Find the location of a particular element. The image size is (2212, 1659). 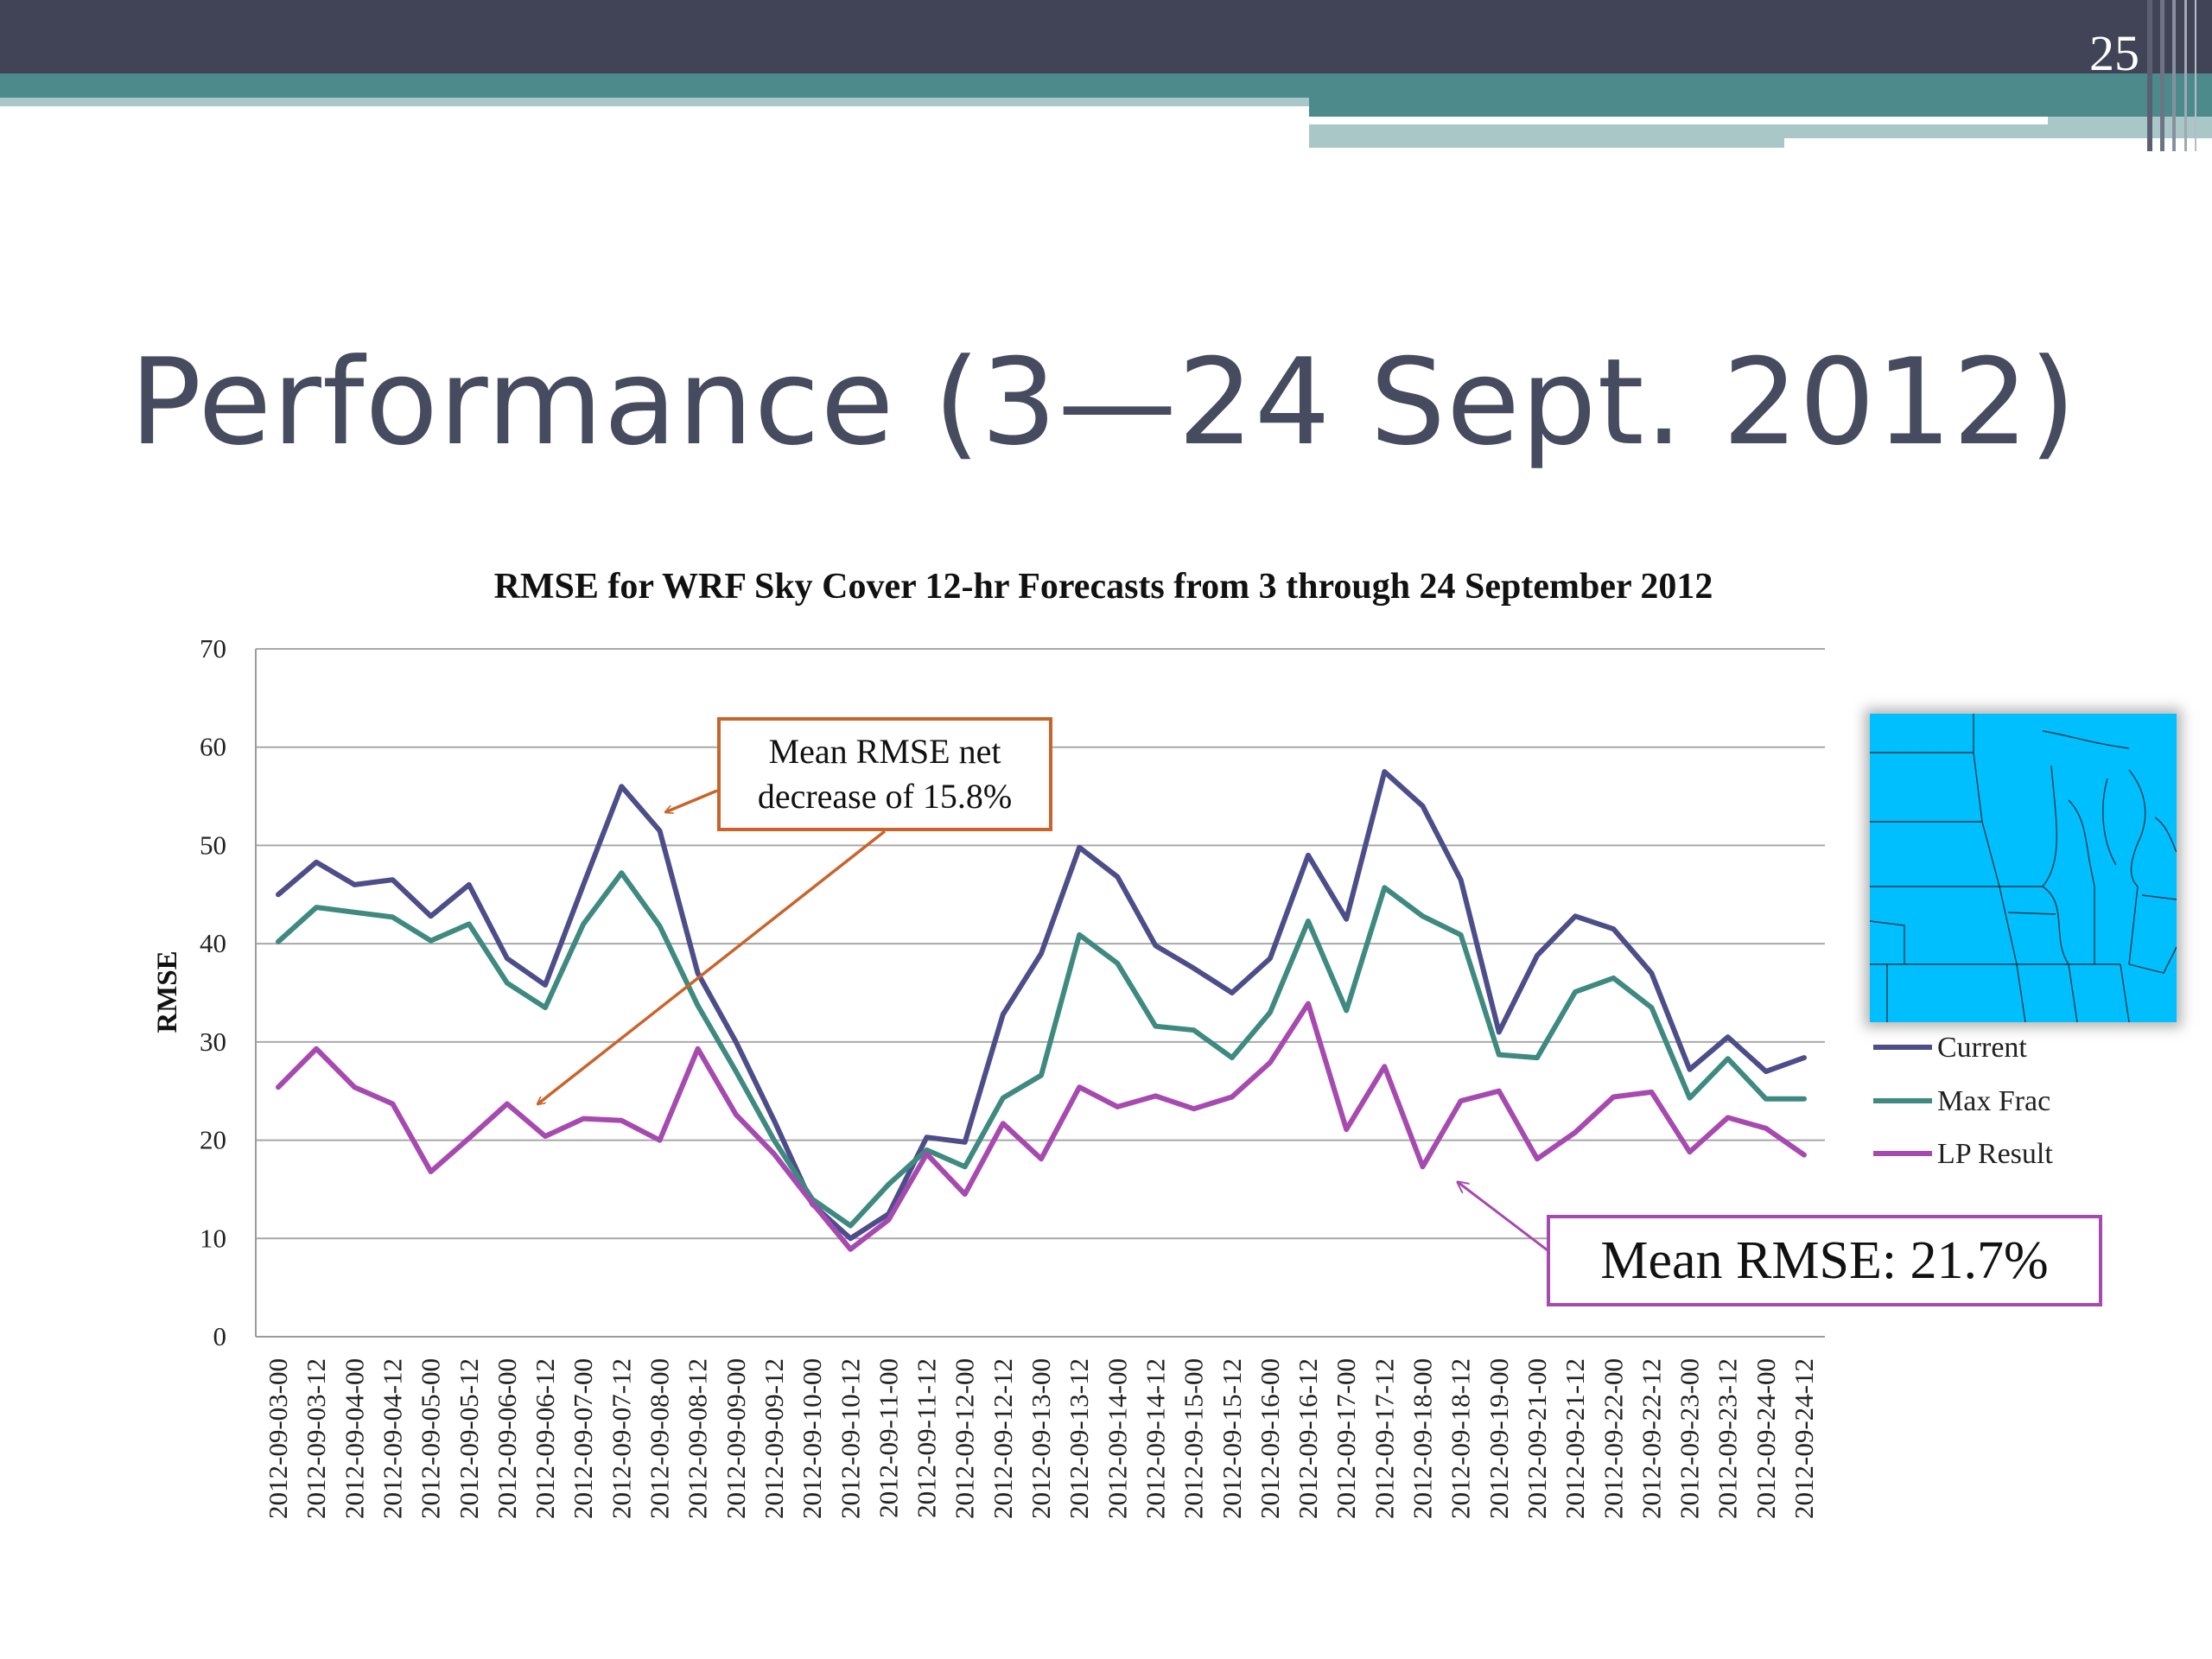

slide-header-band: 25 is located at coordinates (1106, 75).